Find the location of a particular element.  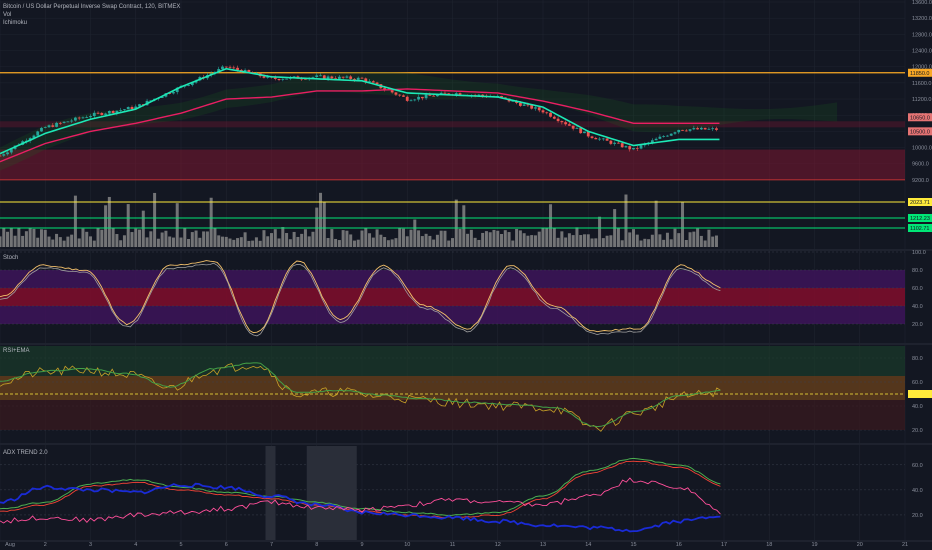

volume-tag-label: 1102.71 is located at coordinates (919, 229).